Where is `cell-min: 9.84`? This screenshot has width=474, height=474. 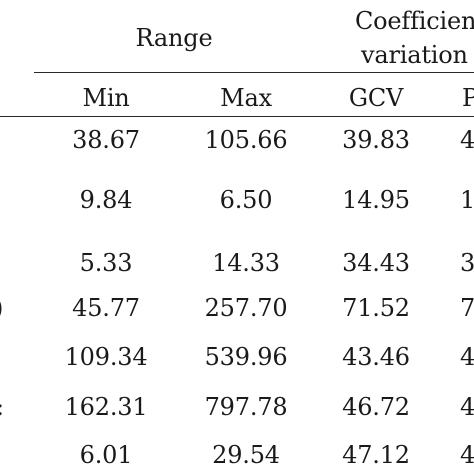 cell-min: 9.84 is located at coordinates (106, 200).